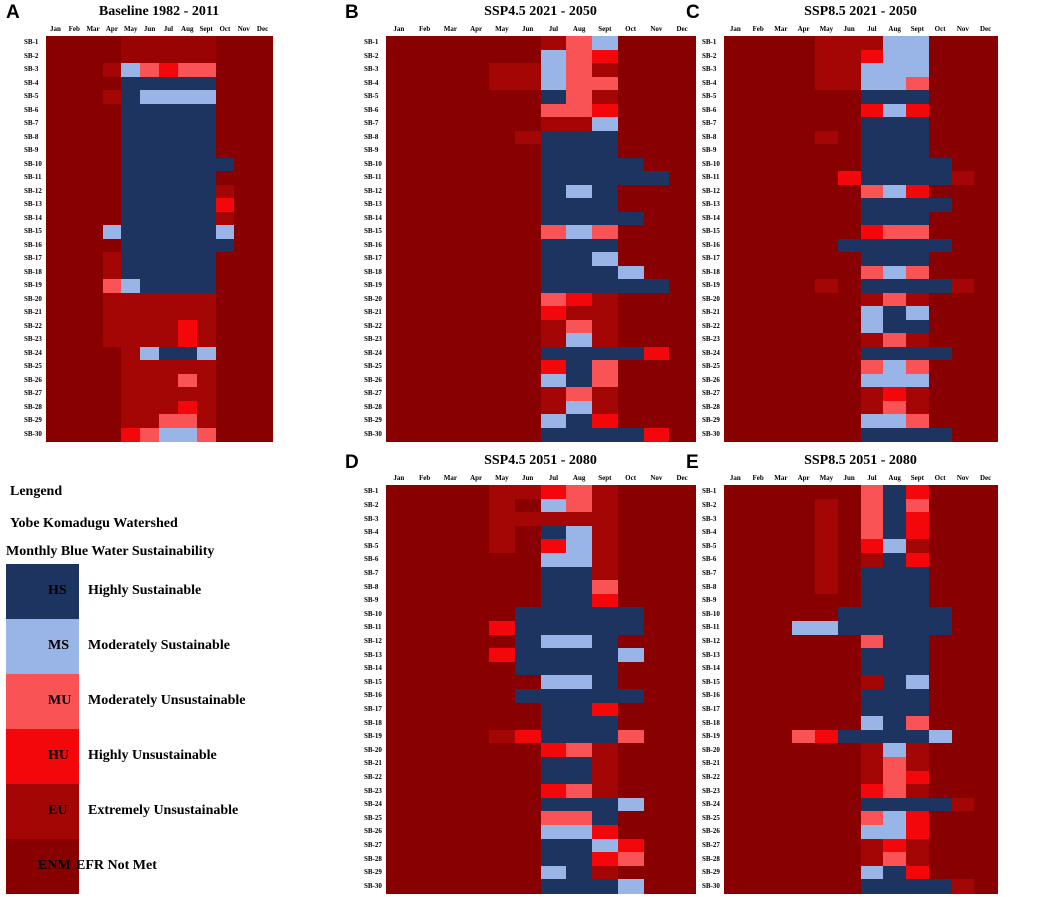 This screenshot has width=1052, height=897. Describe the element at coordinates (373, 695) in the screenshot. I see `subbasin-label: SB-16` at that location.